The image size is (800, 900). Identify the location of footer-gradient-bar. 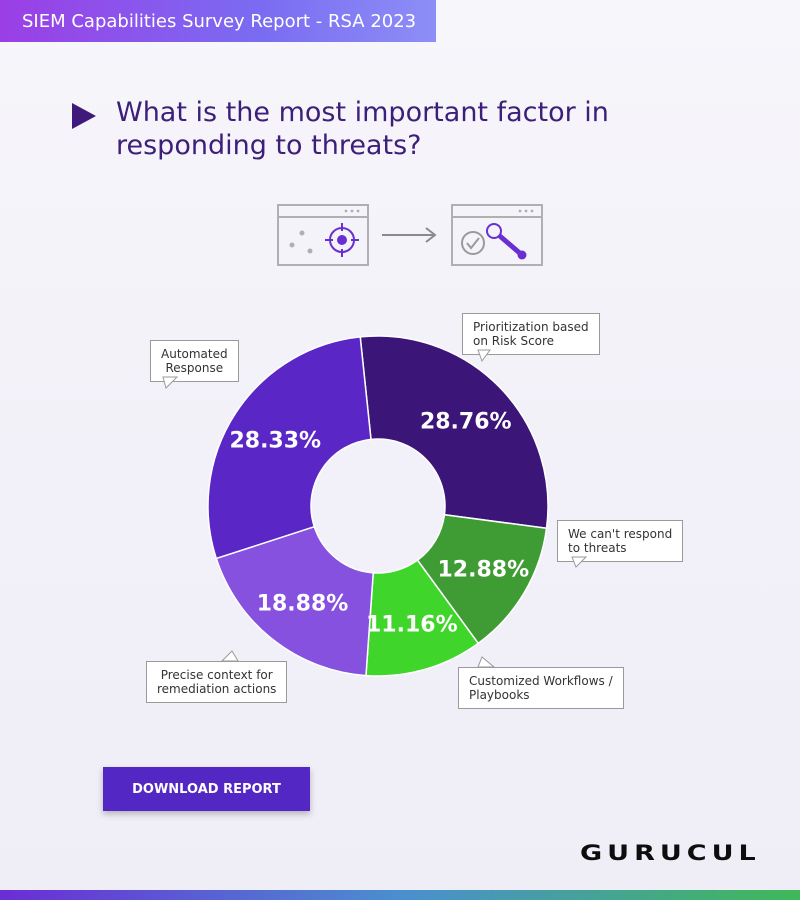
(400, 895).